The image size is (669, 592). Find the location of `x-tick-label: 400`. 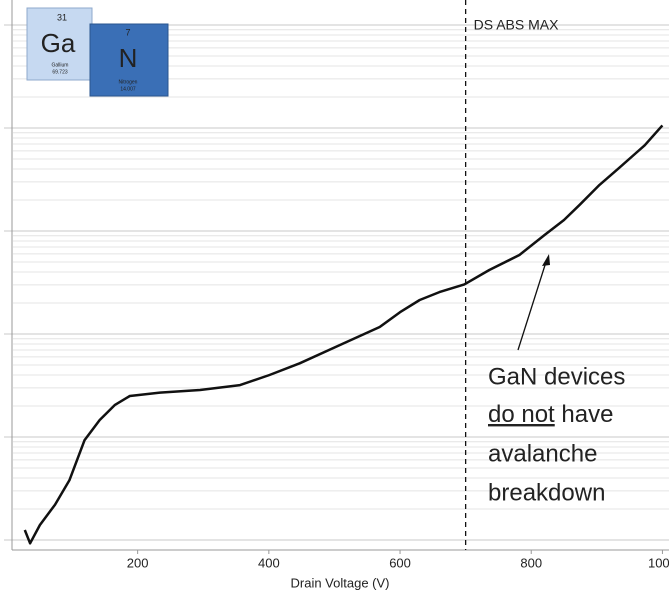

x-tick-label: 400 is located at coordinates (269, 562).